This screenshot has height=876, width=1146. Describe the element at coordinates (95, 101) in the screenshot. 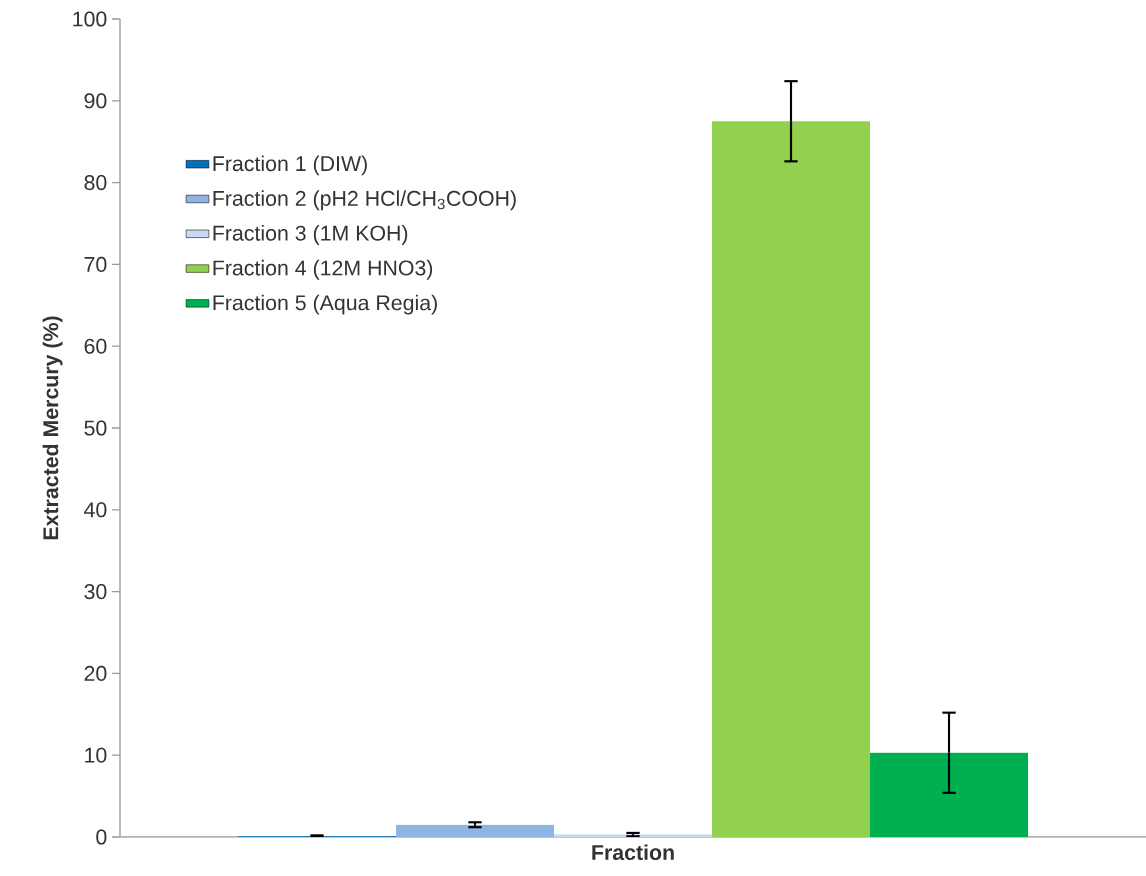

I see `y-tick-label: 90` at that location.